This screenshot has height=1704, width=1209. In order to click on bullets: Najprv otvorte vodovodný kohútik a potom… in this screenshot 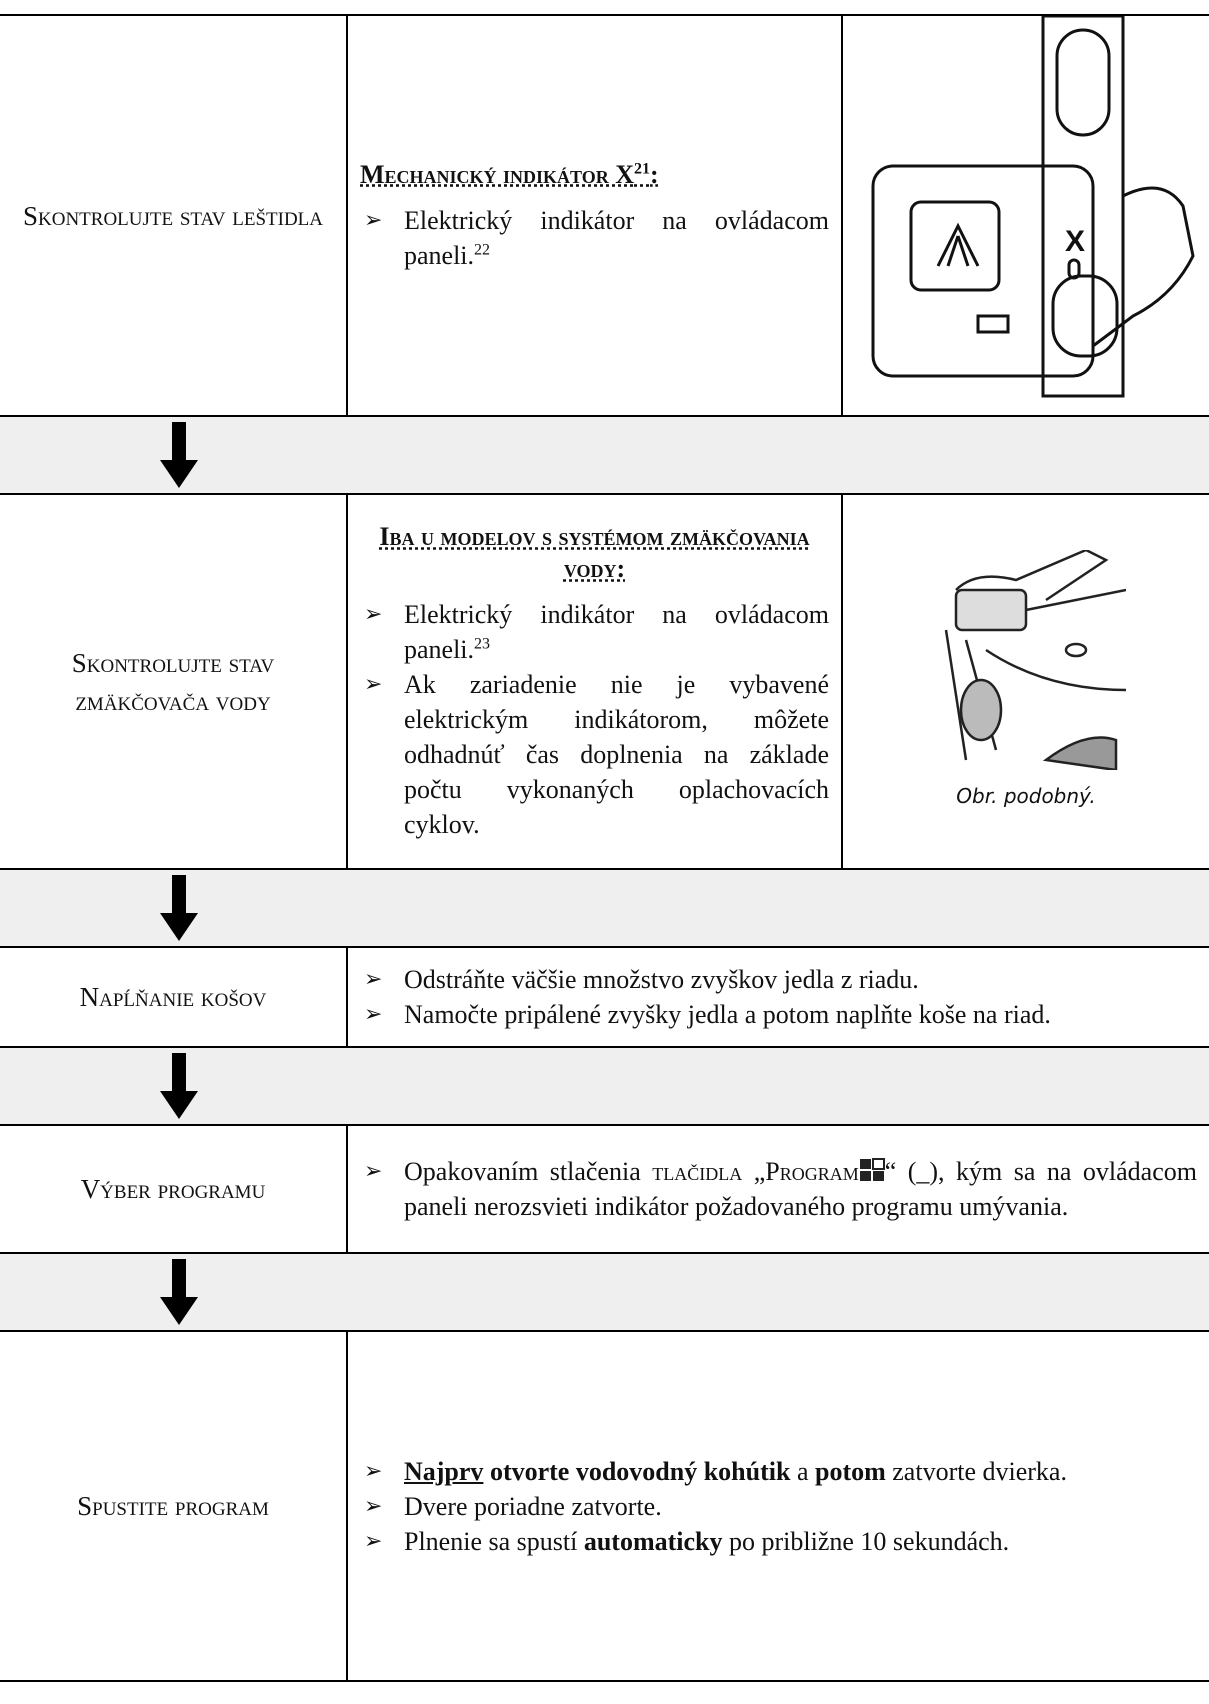, I will do `click(778, 1506)`.